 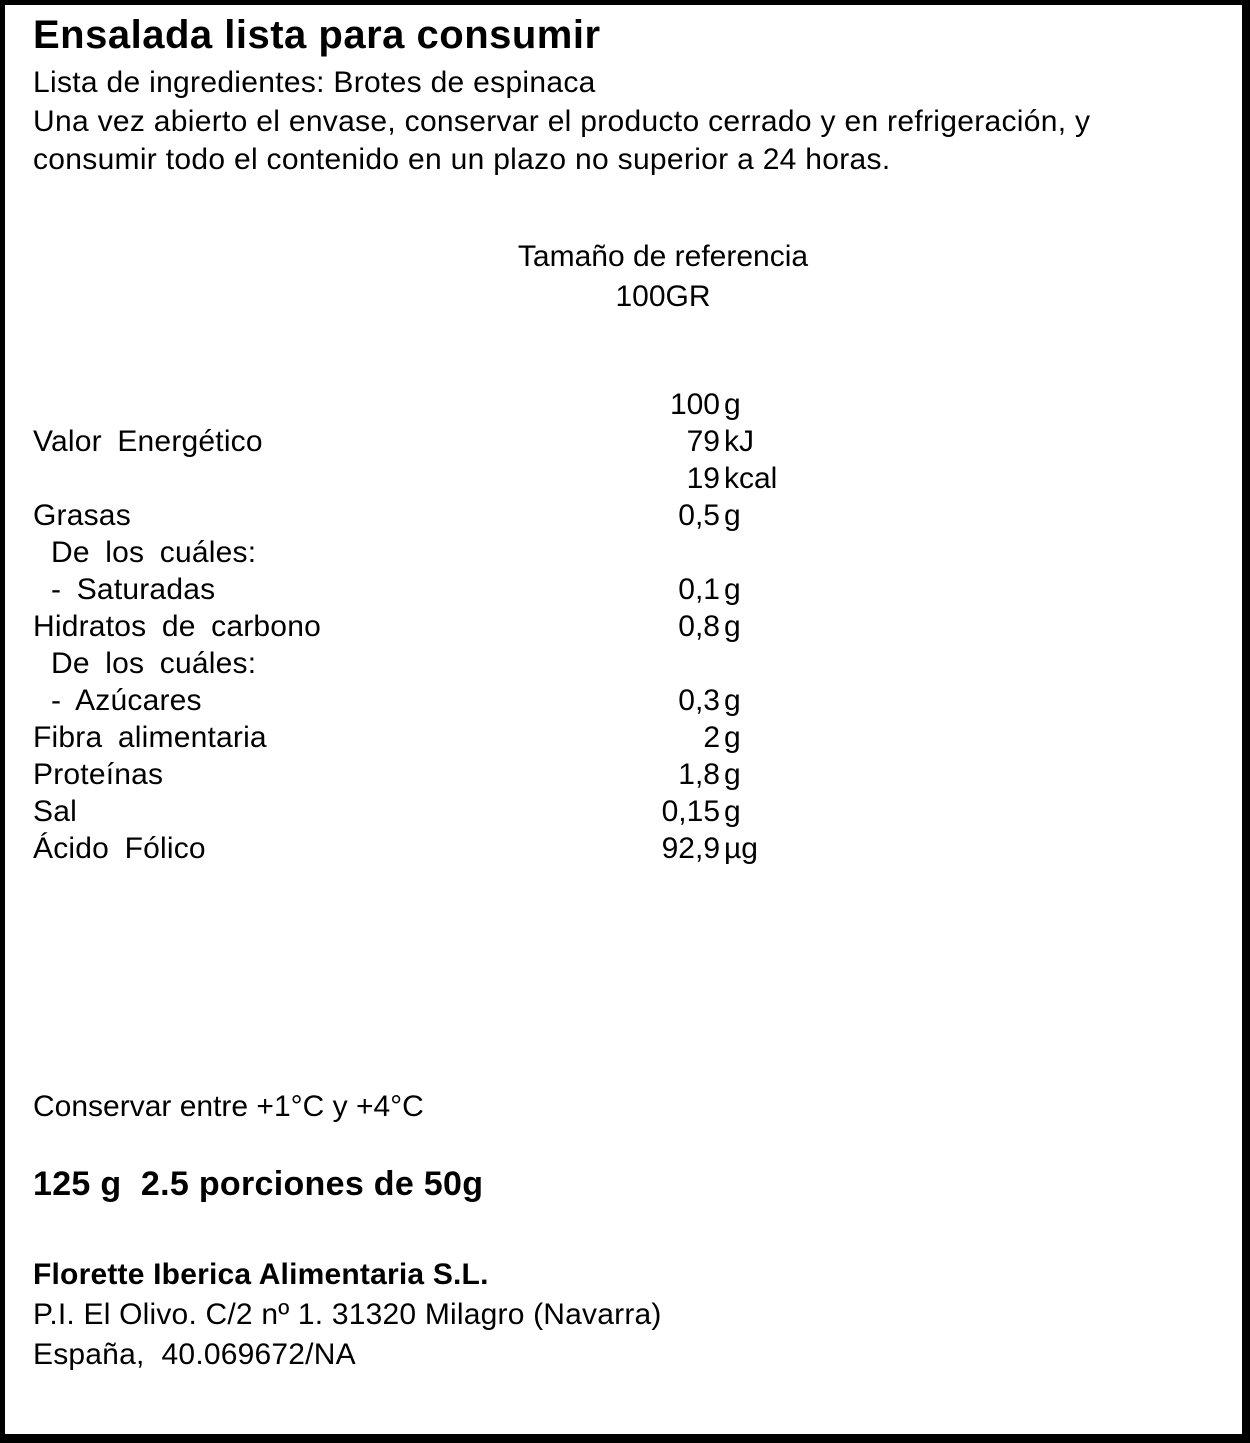 I want to click on nutrient-label: Hidratos de carbono, so click(x=177, y=626).